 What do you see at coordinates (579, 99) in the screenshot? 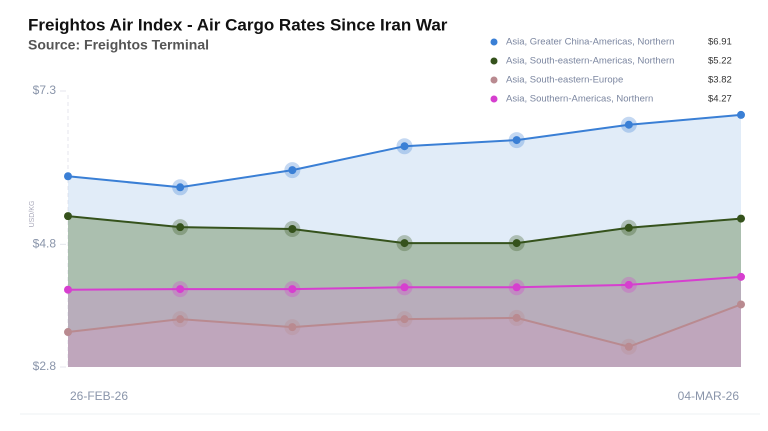
I see `legend-label: Asia, Southern-Americas, Northern` at bounding box center [579, 99].